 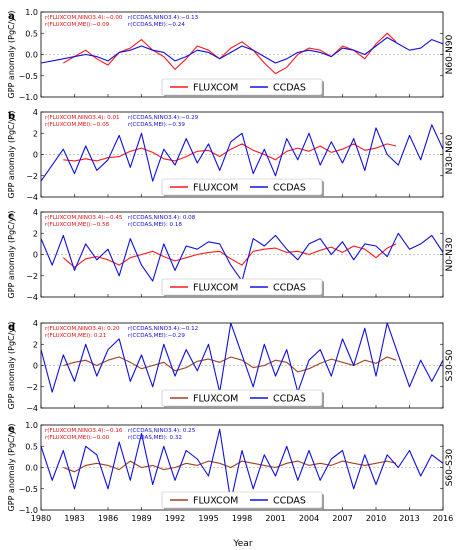 I want to click on correlation-ccdas-mei: r(CCDAS,MEI):−0.24, so click(x=156, y=25).